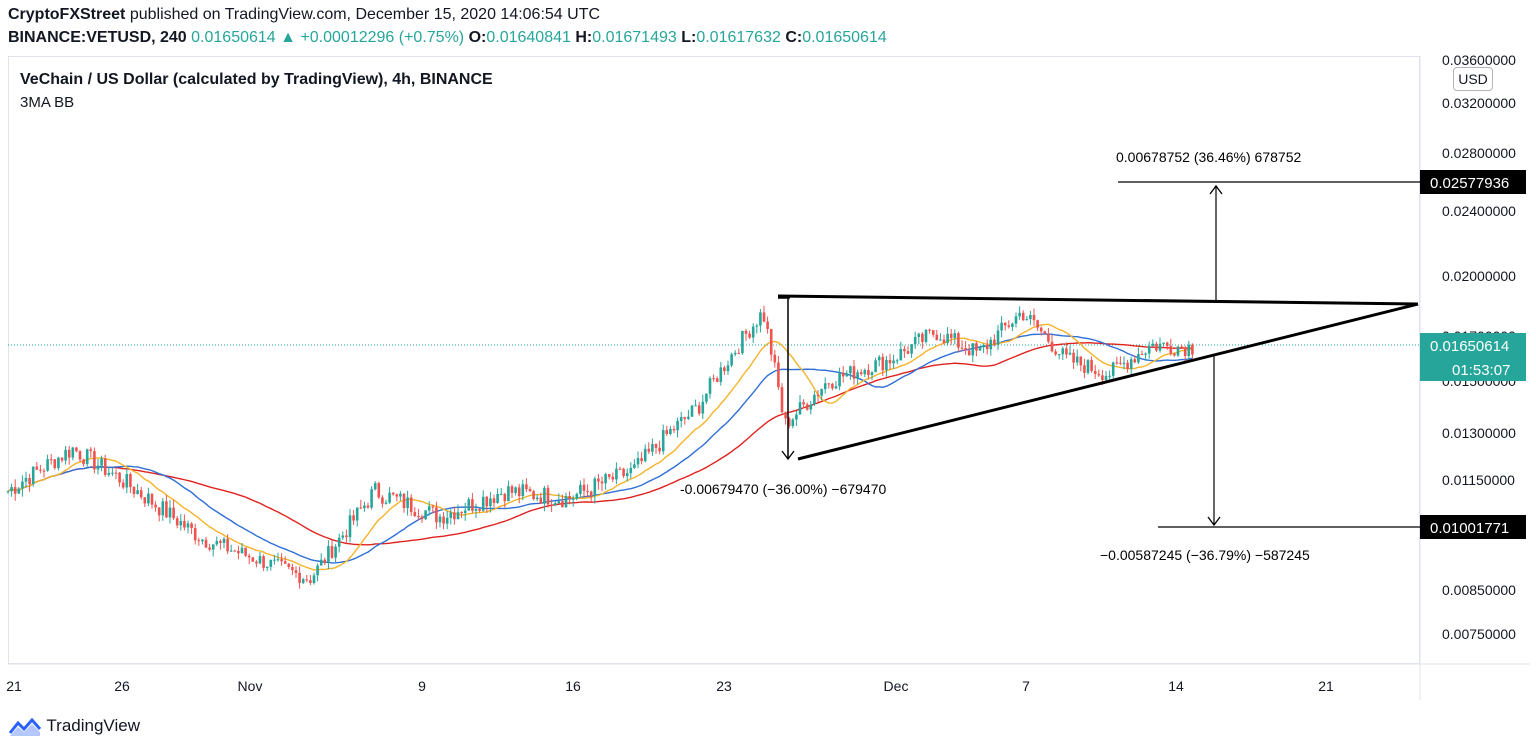  Describe the element at coordinates (1479, 590) in the screenshot. I see `price-tick-label: 0.00850000` at that location.